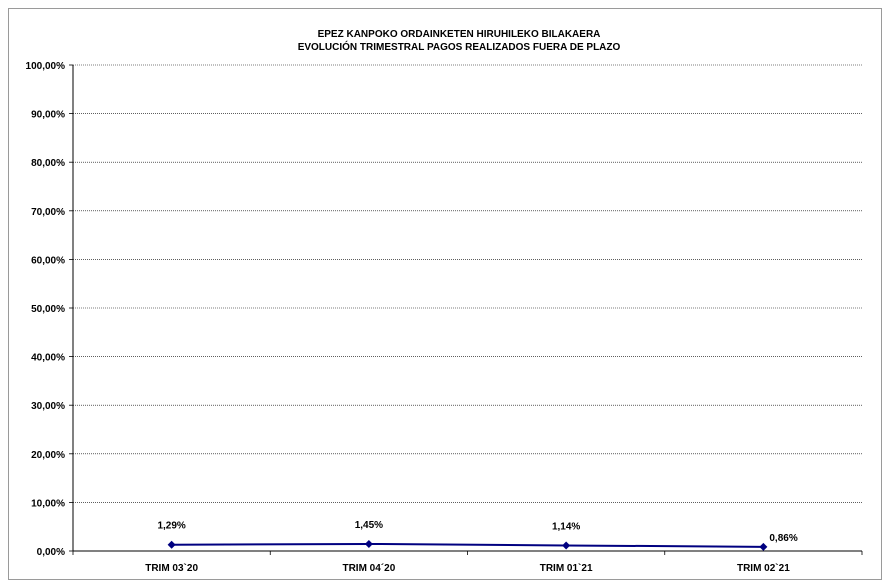 This screenshot has width=890, height=586. Describe the element at coordinates (368, 568) in the screenshot. I see `x-tick-label: TRIM 04´20` at that location.